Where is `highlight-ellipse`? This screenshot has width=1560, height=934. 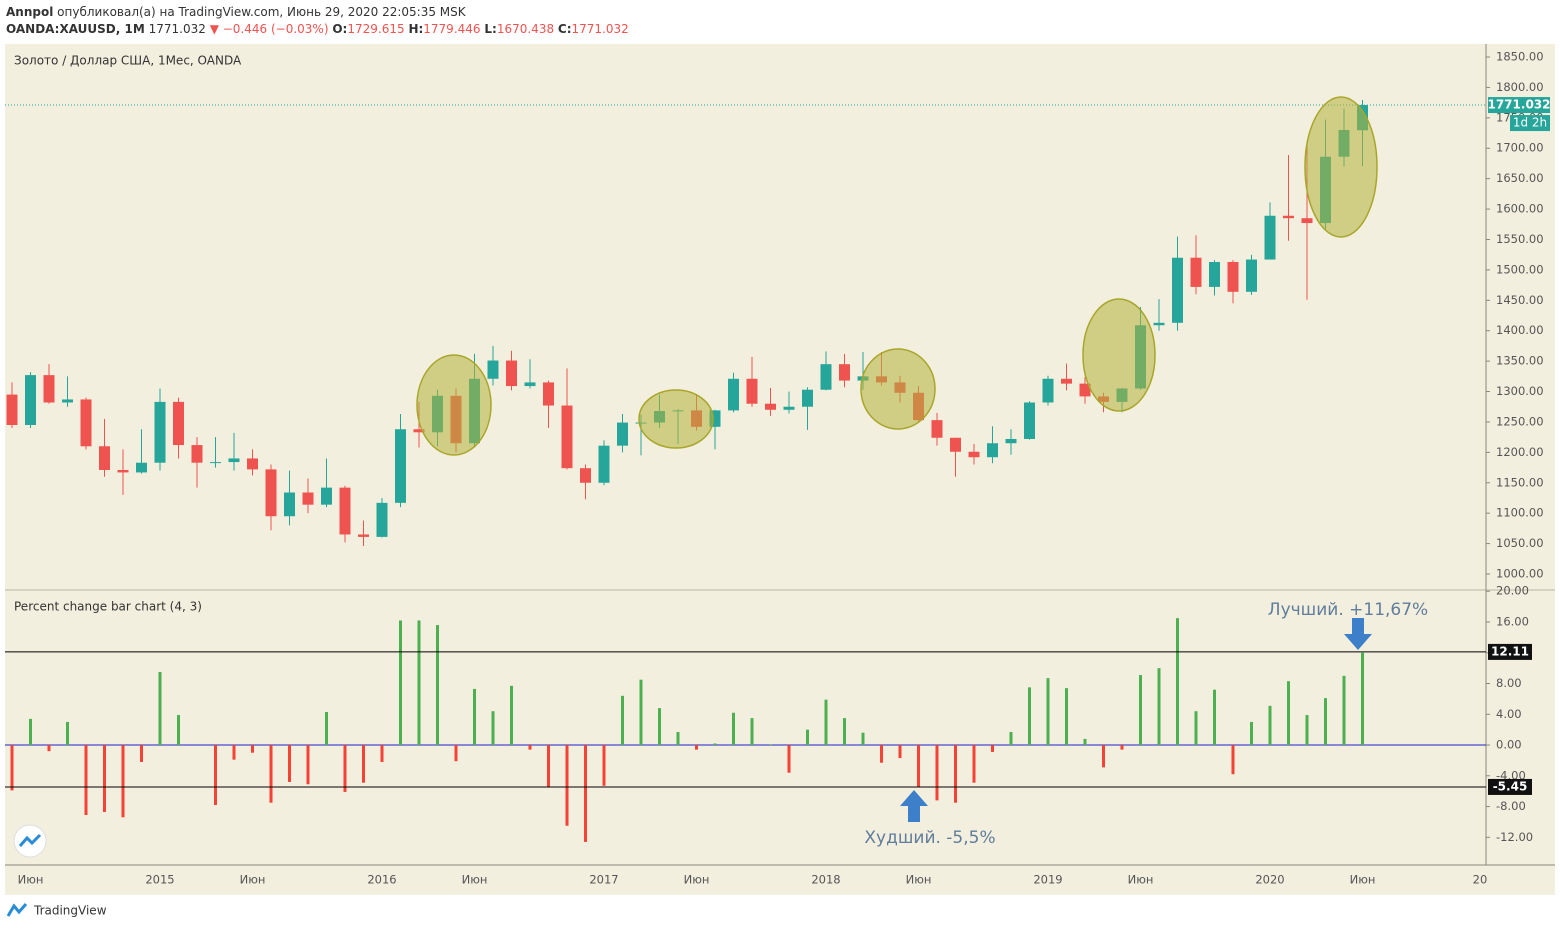 highlight-ellipse is located at coordinates (898, 389).